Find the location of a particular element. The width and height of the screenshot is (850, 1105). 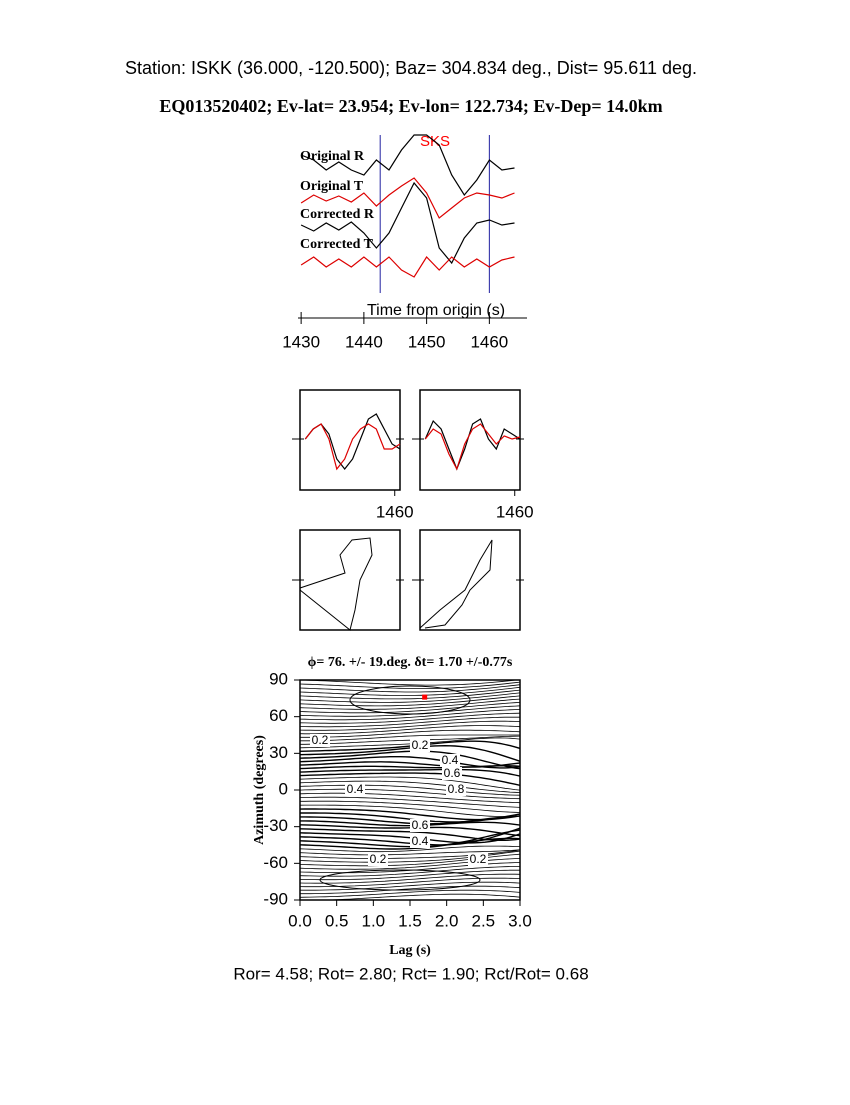

contour-label: 0.8 is located at coordinates (456, 789).